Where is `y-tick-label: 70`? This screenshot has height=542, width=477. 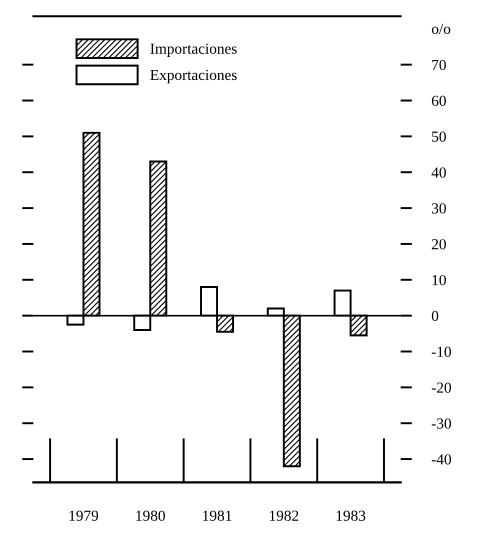 y-tick-label: 70 is located at coordinates (439, 65).